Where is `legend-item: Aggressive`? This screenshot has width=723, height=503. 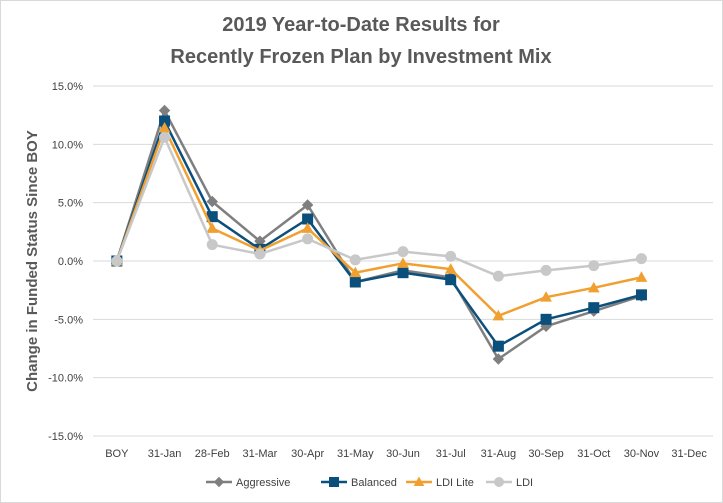 legend-item: Aggressive is located at coordinates (248, 482).